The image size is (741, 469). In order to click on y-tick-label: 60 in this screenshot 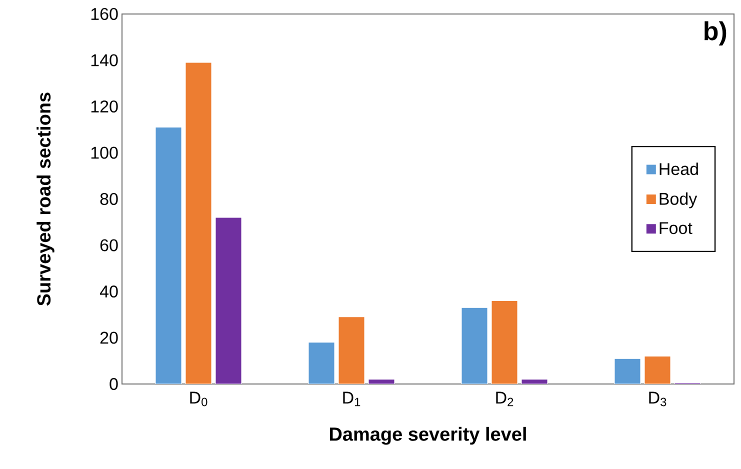, I will do `click(109, 245)`.